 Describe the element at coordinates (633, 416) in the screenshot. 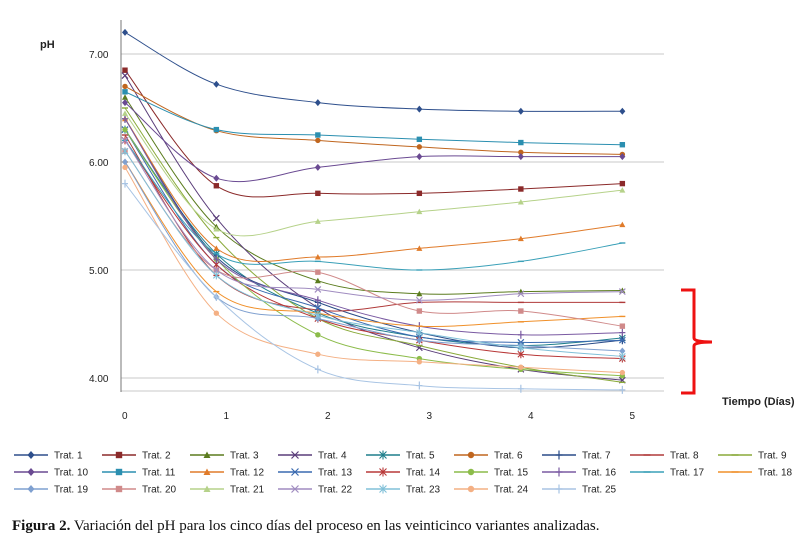

I see `x-tick-label: 5` at that location.